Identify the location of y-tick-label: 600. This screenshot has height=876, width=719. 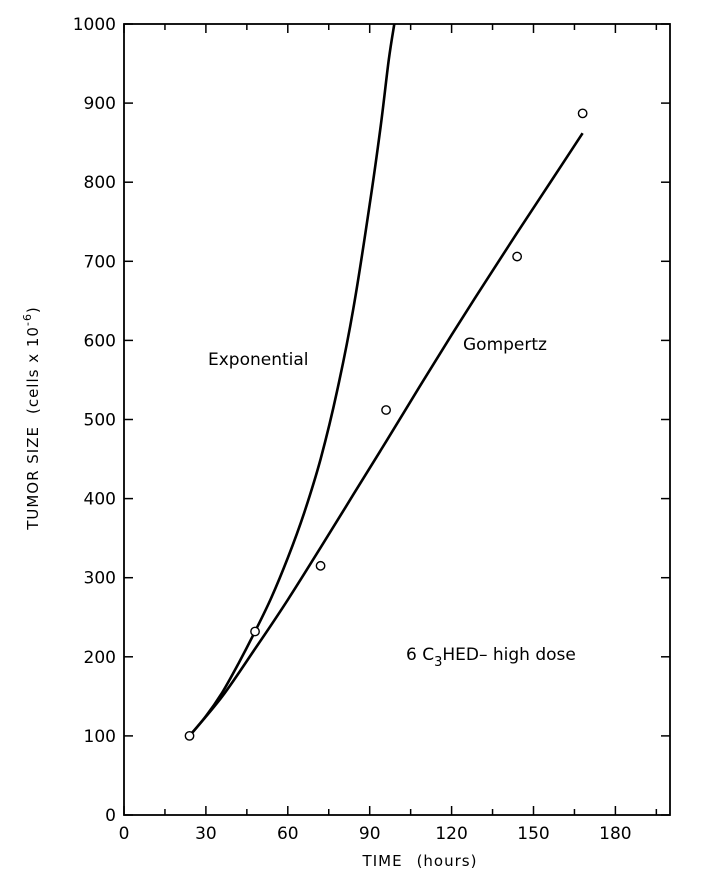
(100, 341).